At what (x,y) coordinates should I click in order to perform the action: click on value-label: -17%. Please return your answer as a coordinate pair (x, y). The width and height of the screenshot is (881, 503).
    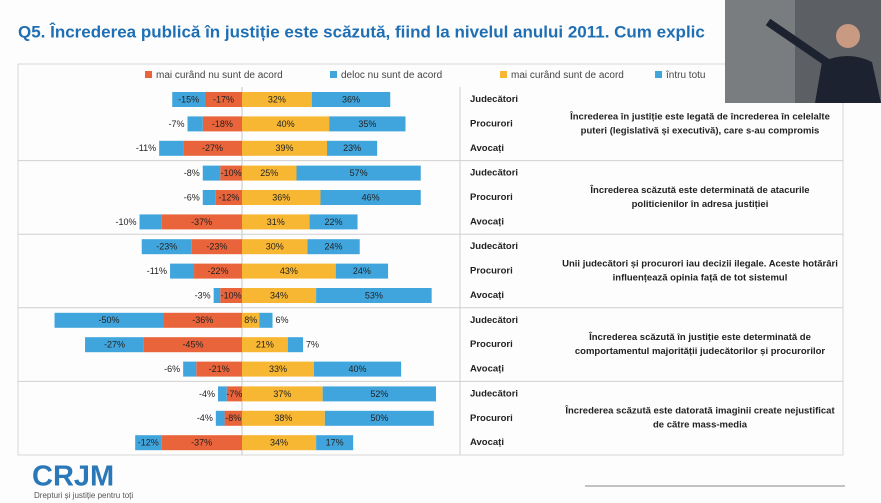
    Looking at the image, I should click on (223, 99).